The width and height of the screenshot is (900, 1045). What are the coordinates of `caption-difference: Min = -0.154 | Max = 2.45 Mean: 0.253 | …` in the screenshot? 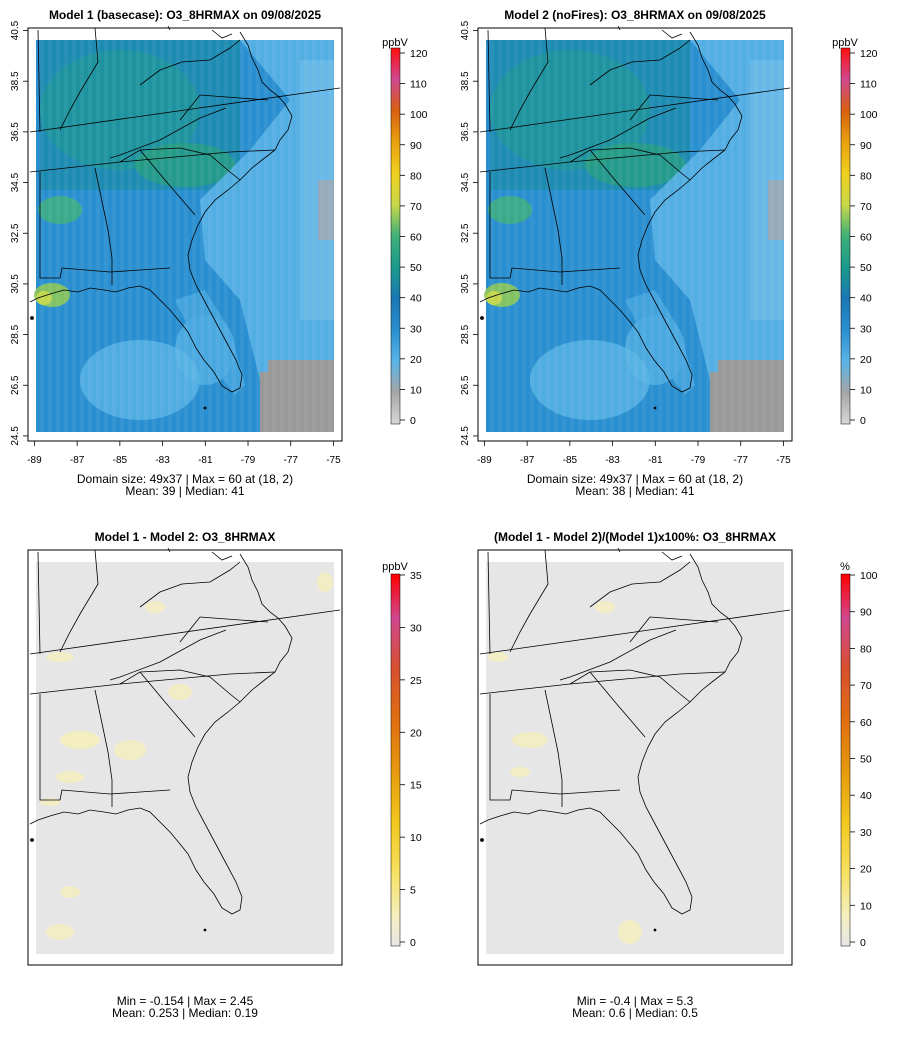 It's located at (205, 1007).